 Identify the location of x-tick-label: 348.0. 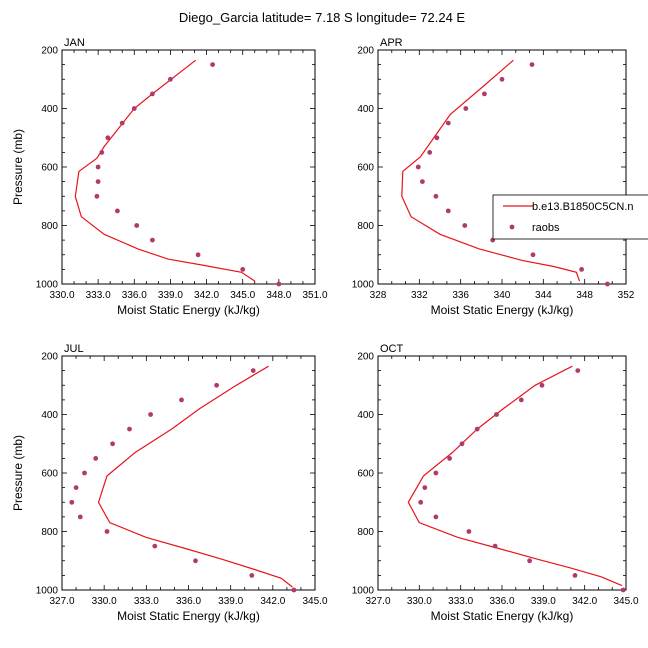
(278, 295).